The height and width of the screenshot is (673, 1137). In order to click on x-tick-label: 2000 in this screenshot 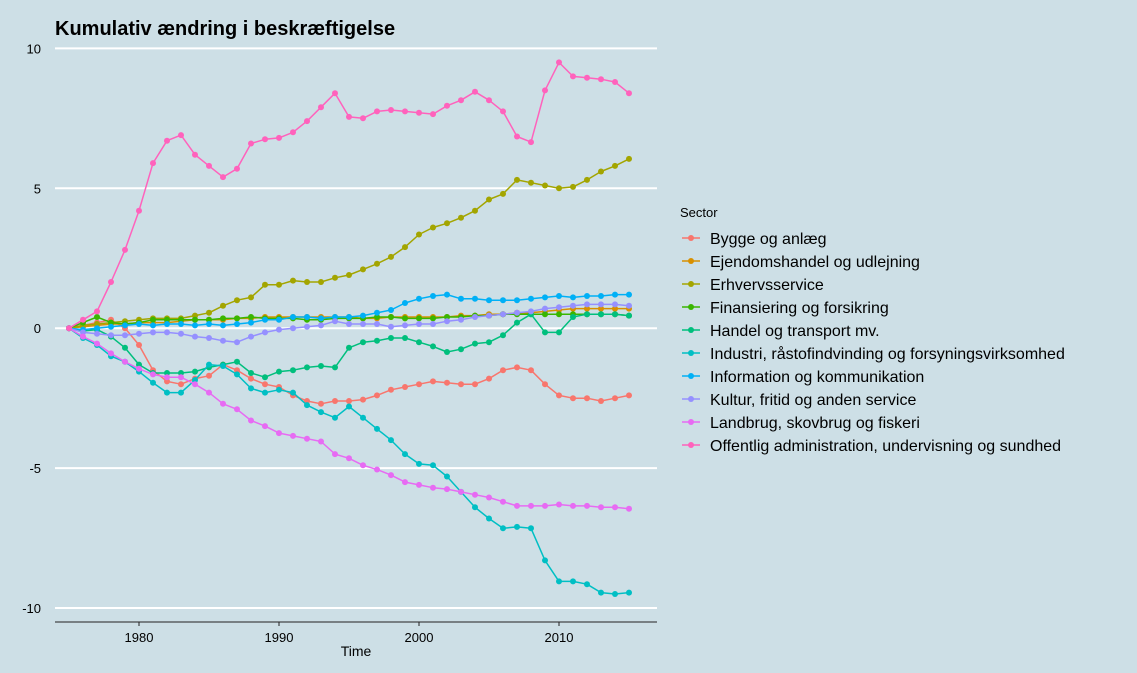, I will do `click(419, 637)`.